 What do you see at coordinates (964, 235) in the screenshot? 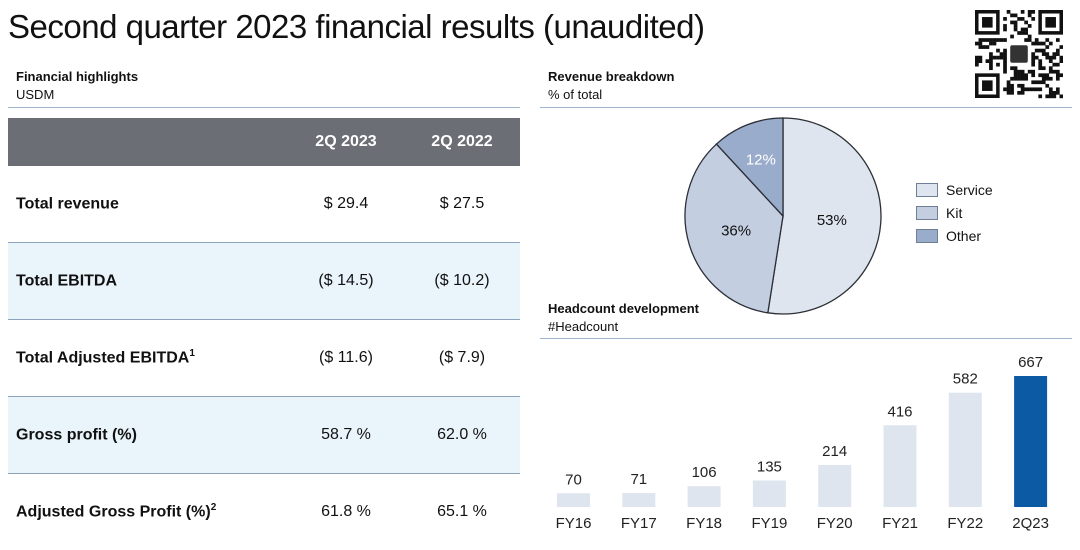
I see `legend-label: Other` at bounding box center [964, 235].